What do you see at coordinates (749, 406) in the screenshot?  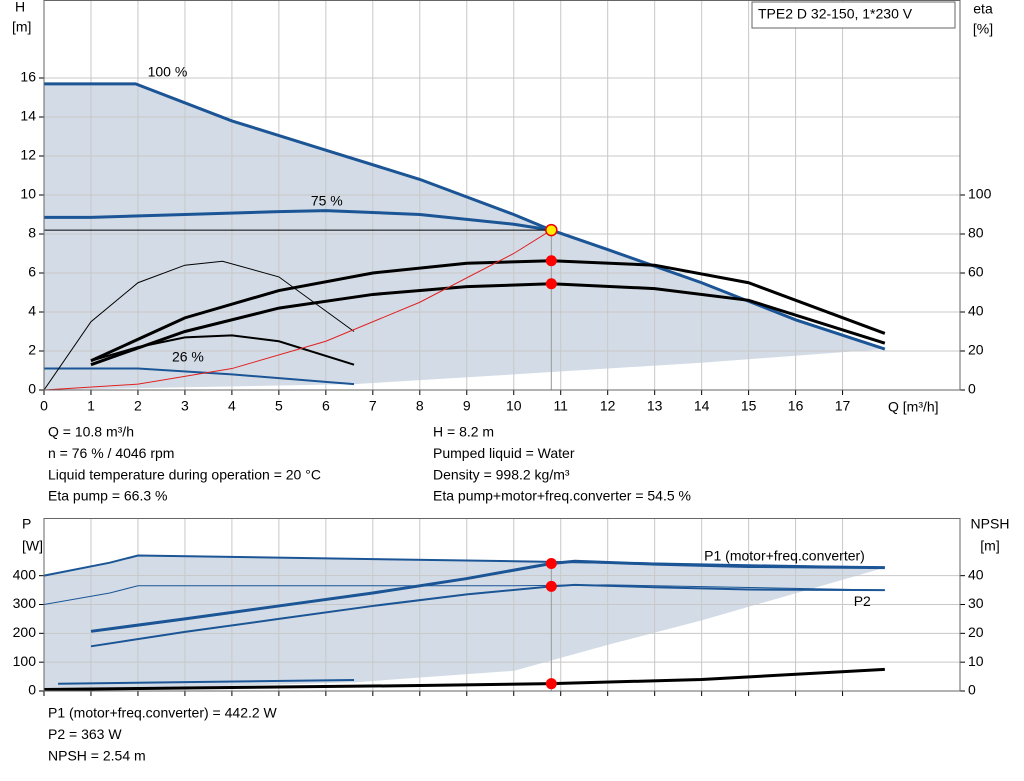 I see `x-tick-label: 15` at bounding box center [749, 406].